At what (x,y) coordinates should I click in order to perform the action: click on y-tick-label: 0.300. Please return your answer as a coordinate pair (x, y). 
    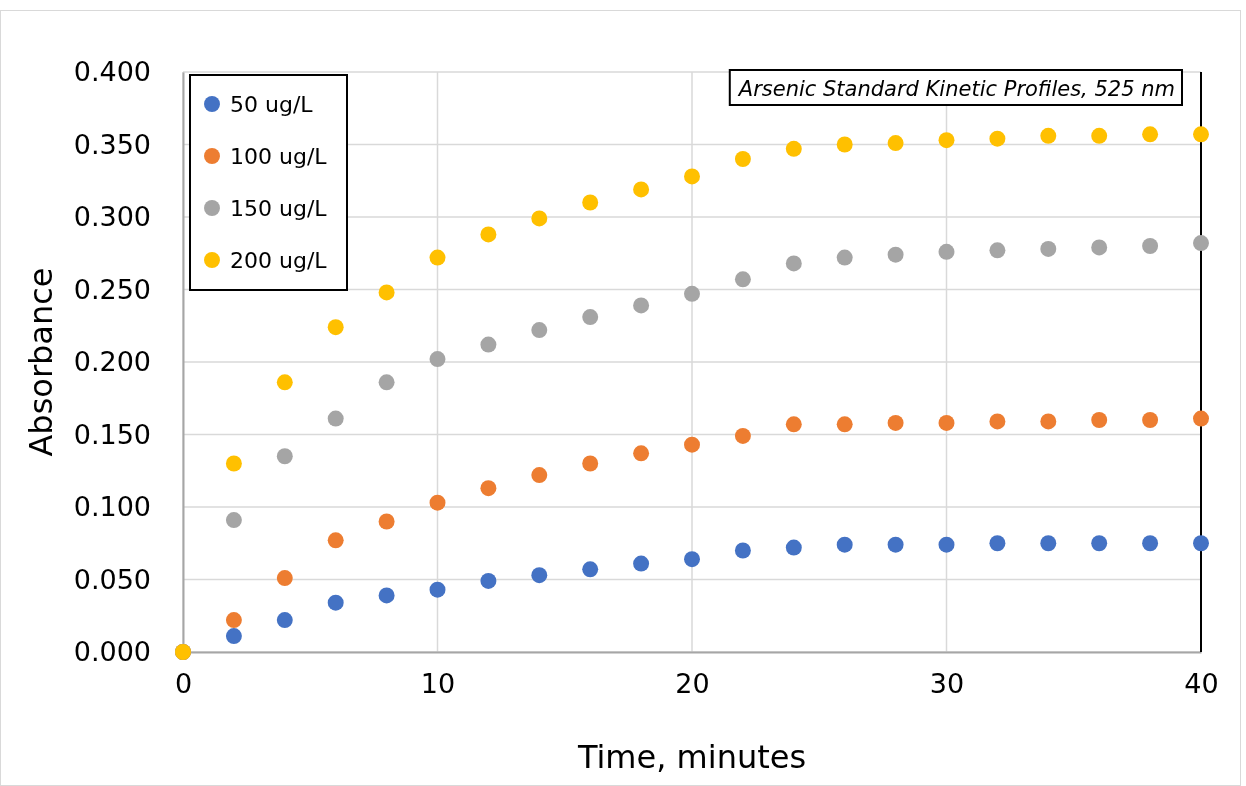
    Looking at the image, I should click on (112, 217).